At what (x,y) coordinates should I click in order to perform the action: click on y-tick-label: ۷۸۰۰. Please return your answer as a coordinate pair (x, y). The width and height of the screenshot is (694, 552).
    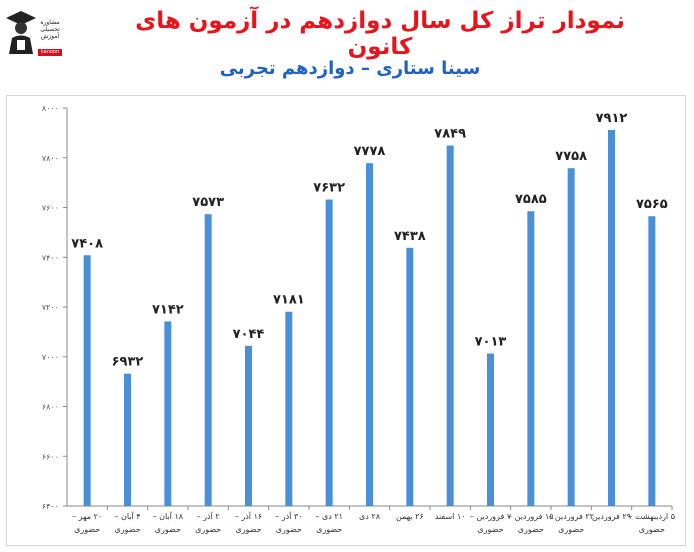
    Looking at the image, I should click on (50, 158).